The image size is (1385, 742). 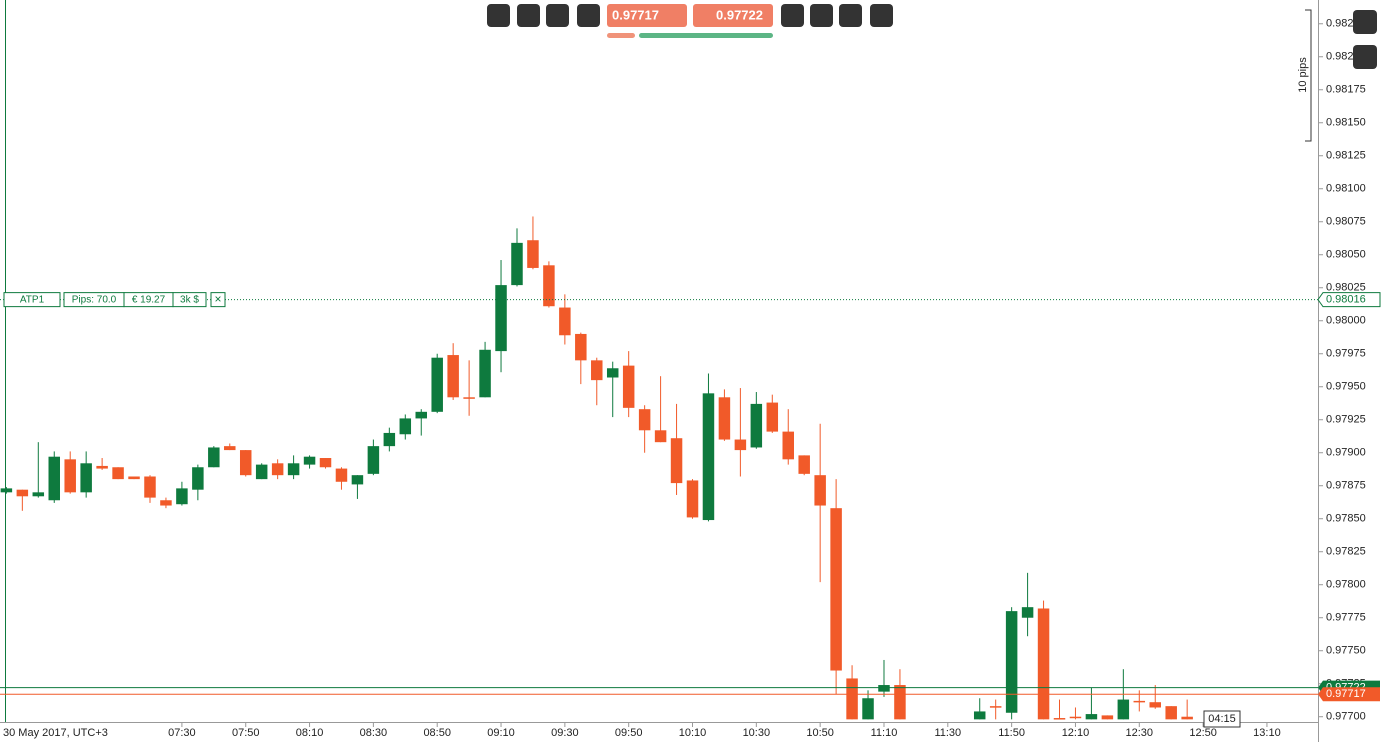 I want to click on ruler-label: 10 pips, so click(x=1303, y=75).